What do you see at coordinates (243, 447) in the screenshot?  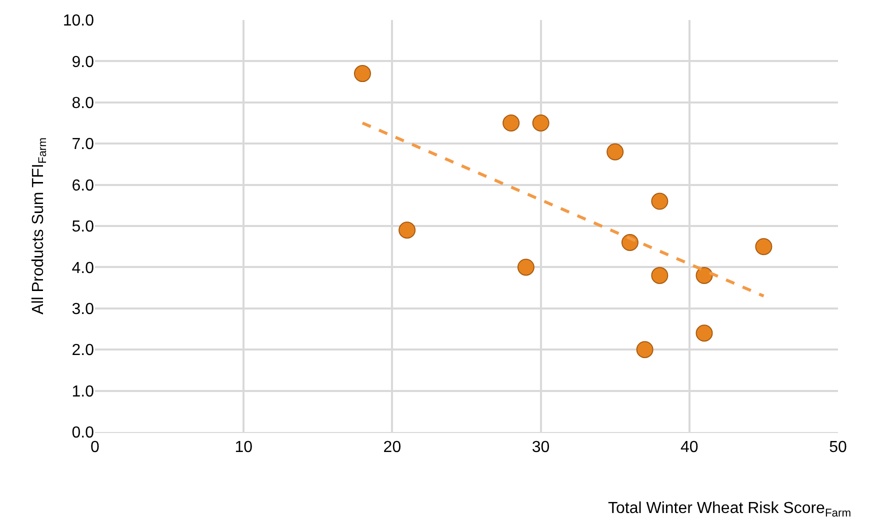 I see `x-tick-label: 10` at bounding box center [243, 447].